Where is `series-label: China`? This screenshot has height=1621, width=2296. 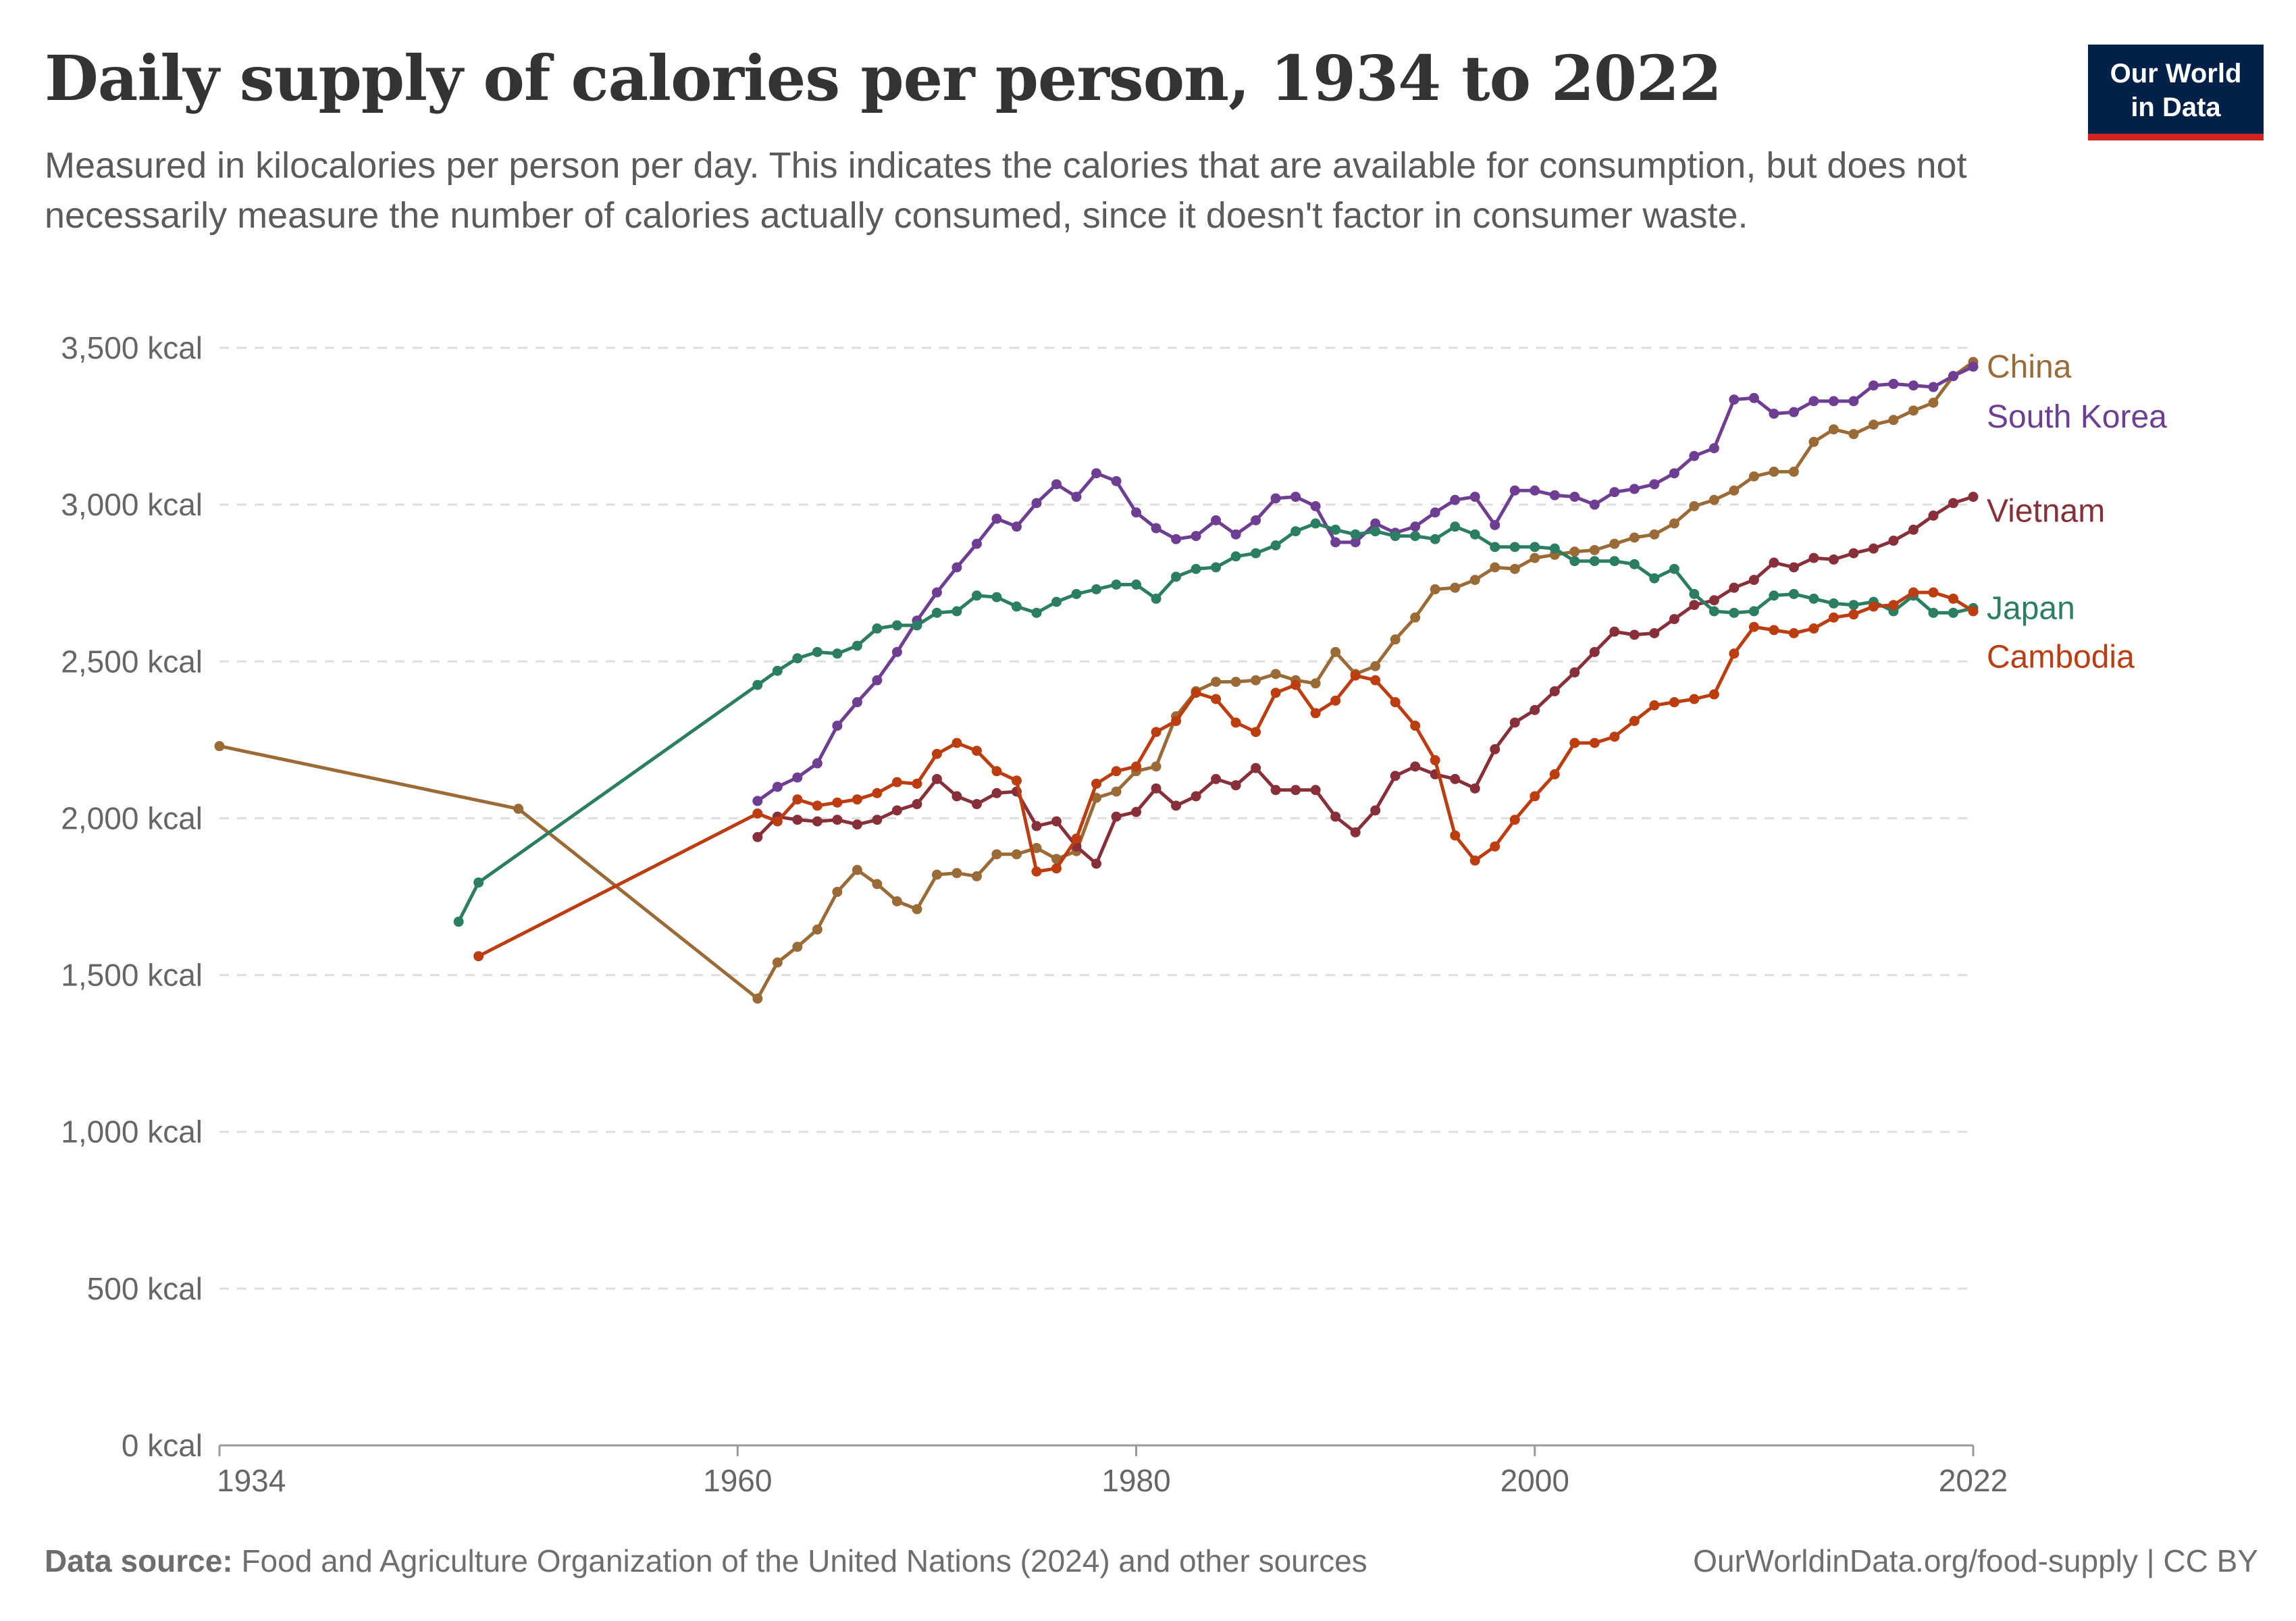 series-label: China is located at coordinates (2030, 367).